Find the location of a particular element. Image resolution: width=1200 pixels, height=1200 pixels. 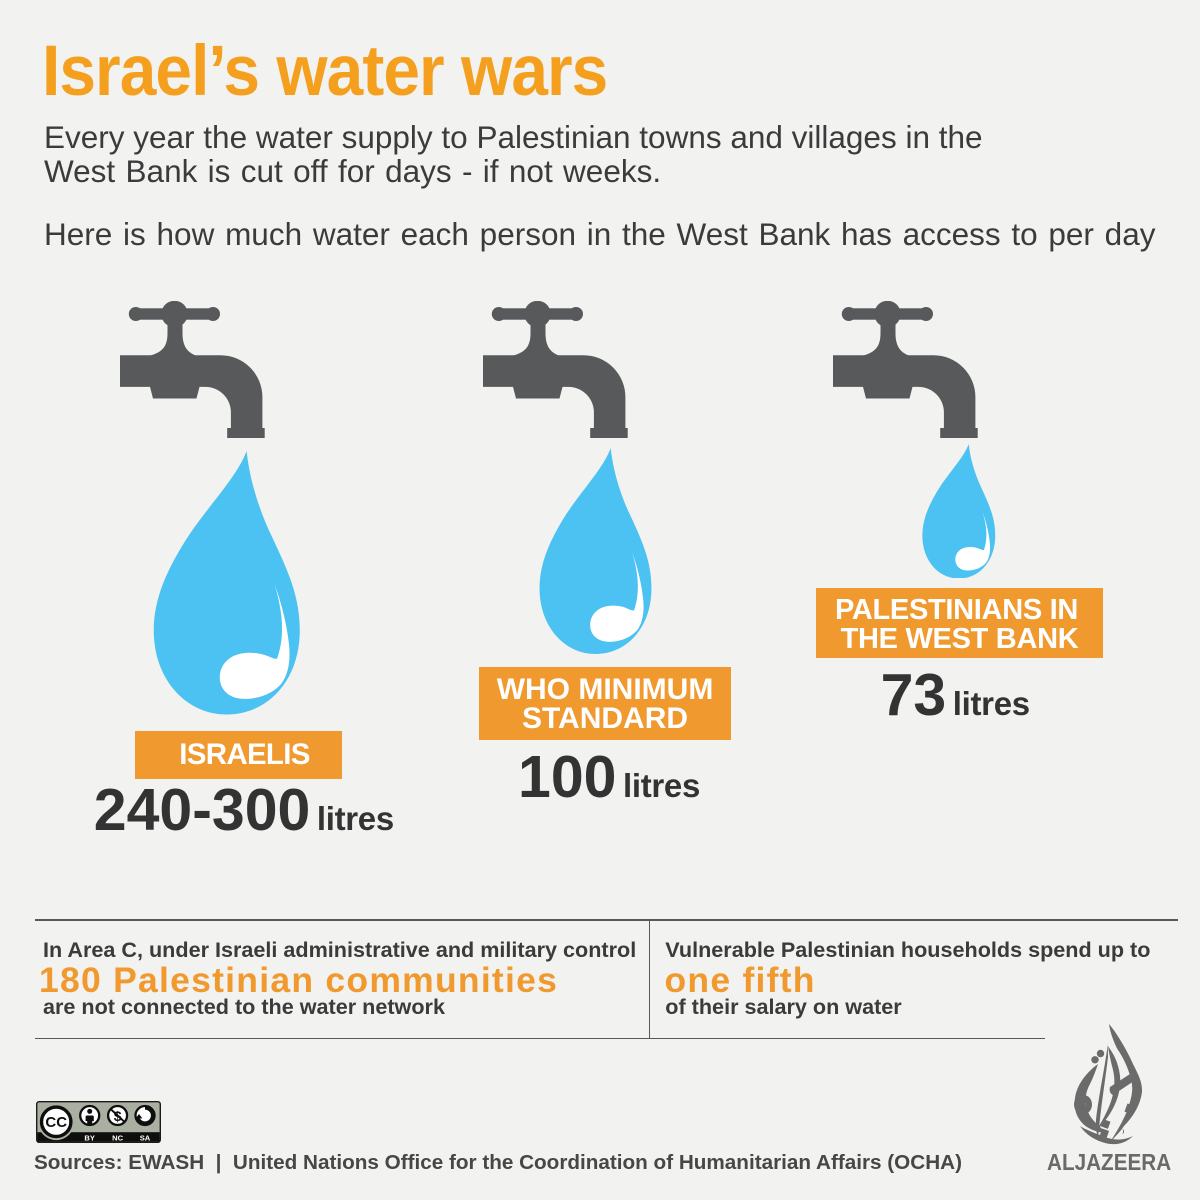

svg-text: CC is located at coordinates (56, 1122).